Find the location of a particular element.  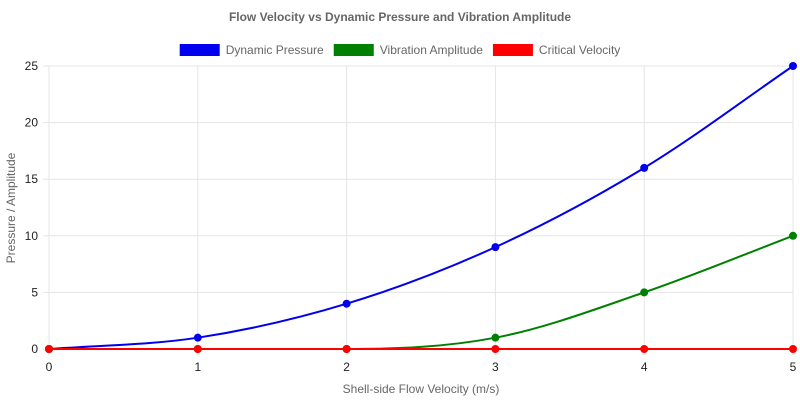

x-tick-label: 1 is located at coordinates (197, 367).